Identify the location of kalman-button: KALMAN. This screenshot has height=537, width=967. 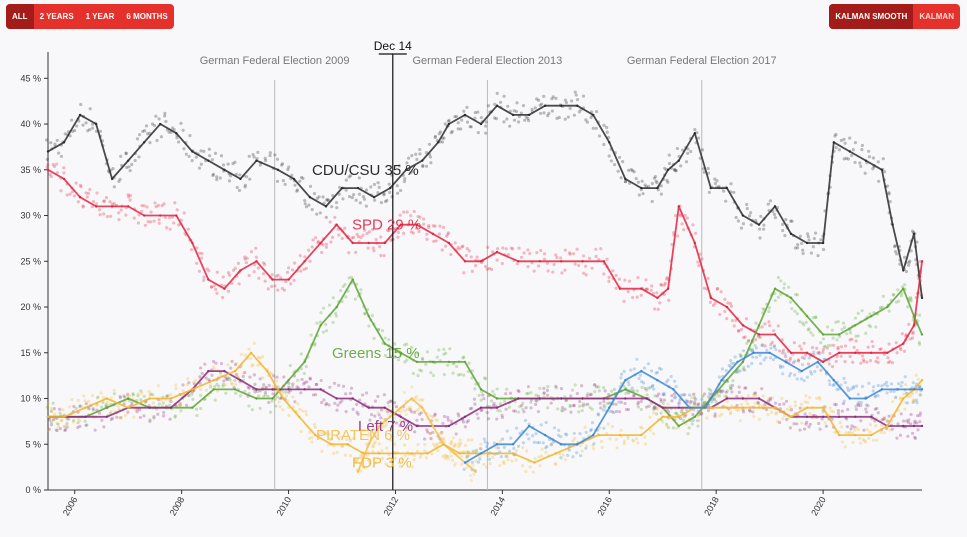
(936, 16).